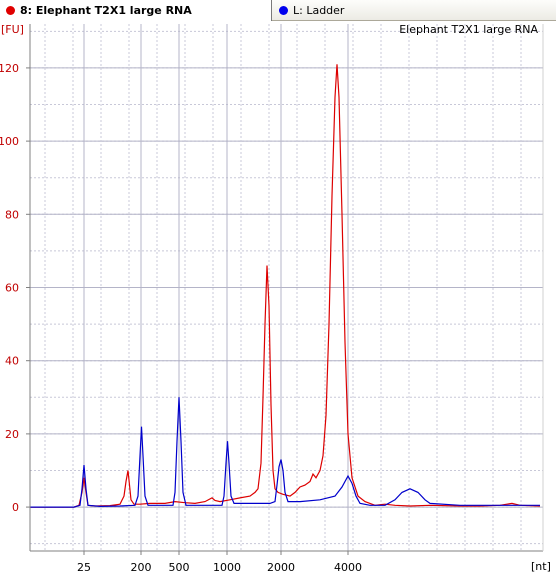  What do you see at coordinates (84, 567) in the screenshot?
I see `x-tick-label: 25` at bounding box center [84, 567].